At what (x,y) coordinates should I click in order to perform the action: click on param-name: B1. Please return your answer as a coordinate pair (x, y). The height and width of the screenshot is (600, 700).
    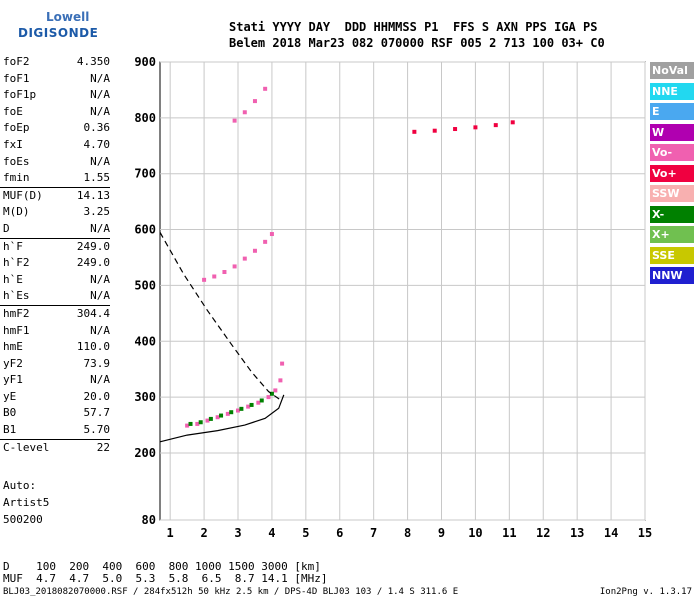
    Looking at the image, I should click on (10, 430).